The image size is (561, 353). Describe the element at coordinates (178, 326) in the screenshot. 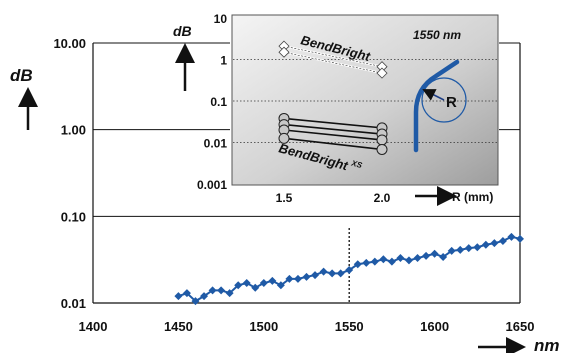

I see `main-x-tick-label: 1450` at that location.